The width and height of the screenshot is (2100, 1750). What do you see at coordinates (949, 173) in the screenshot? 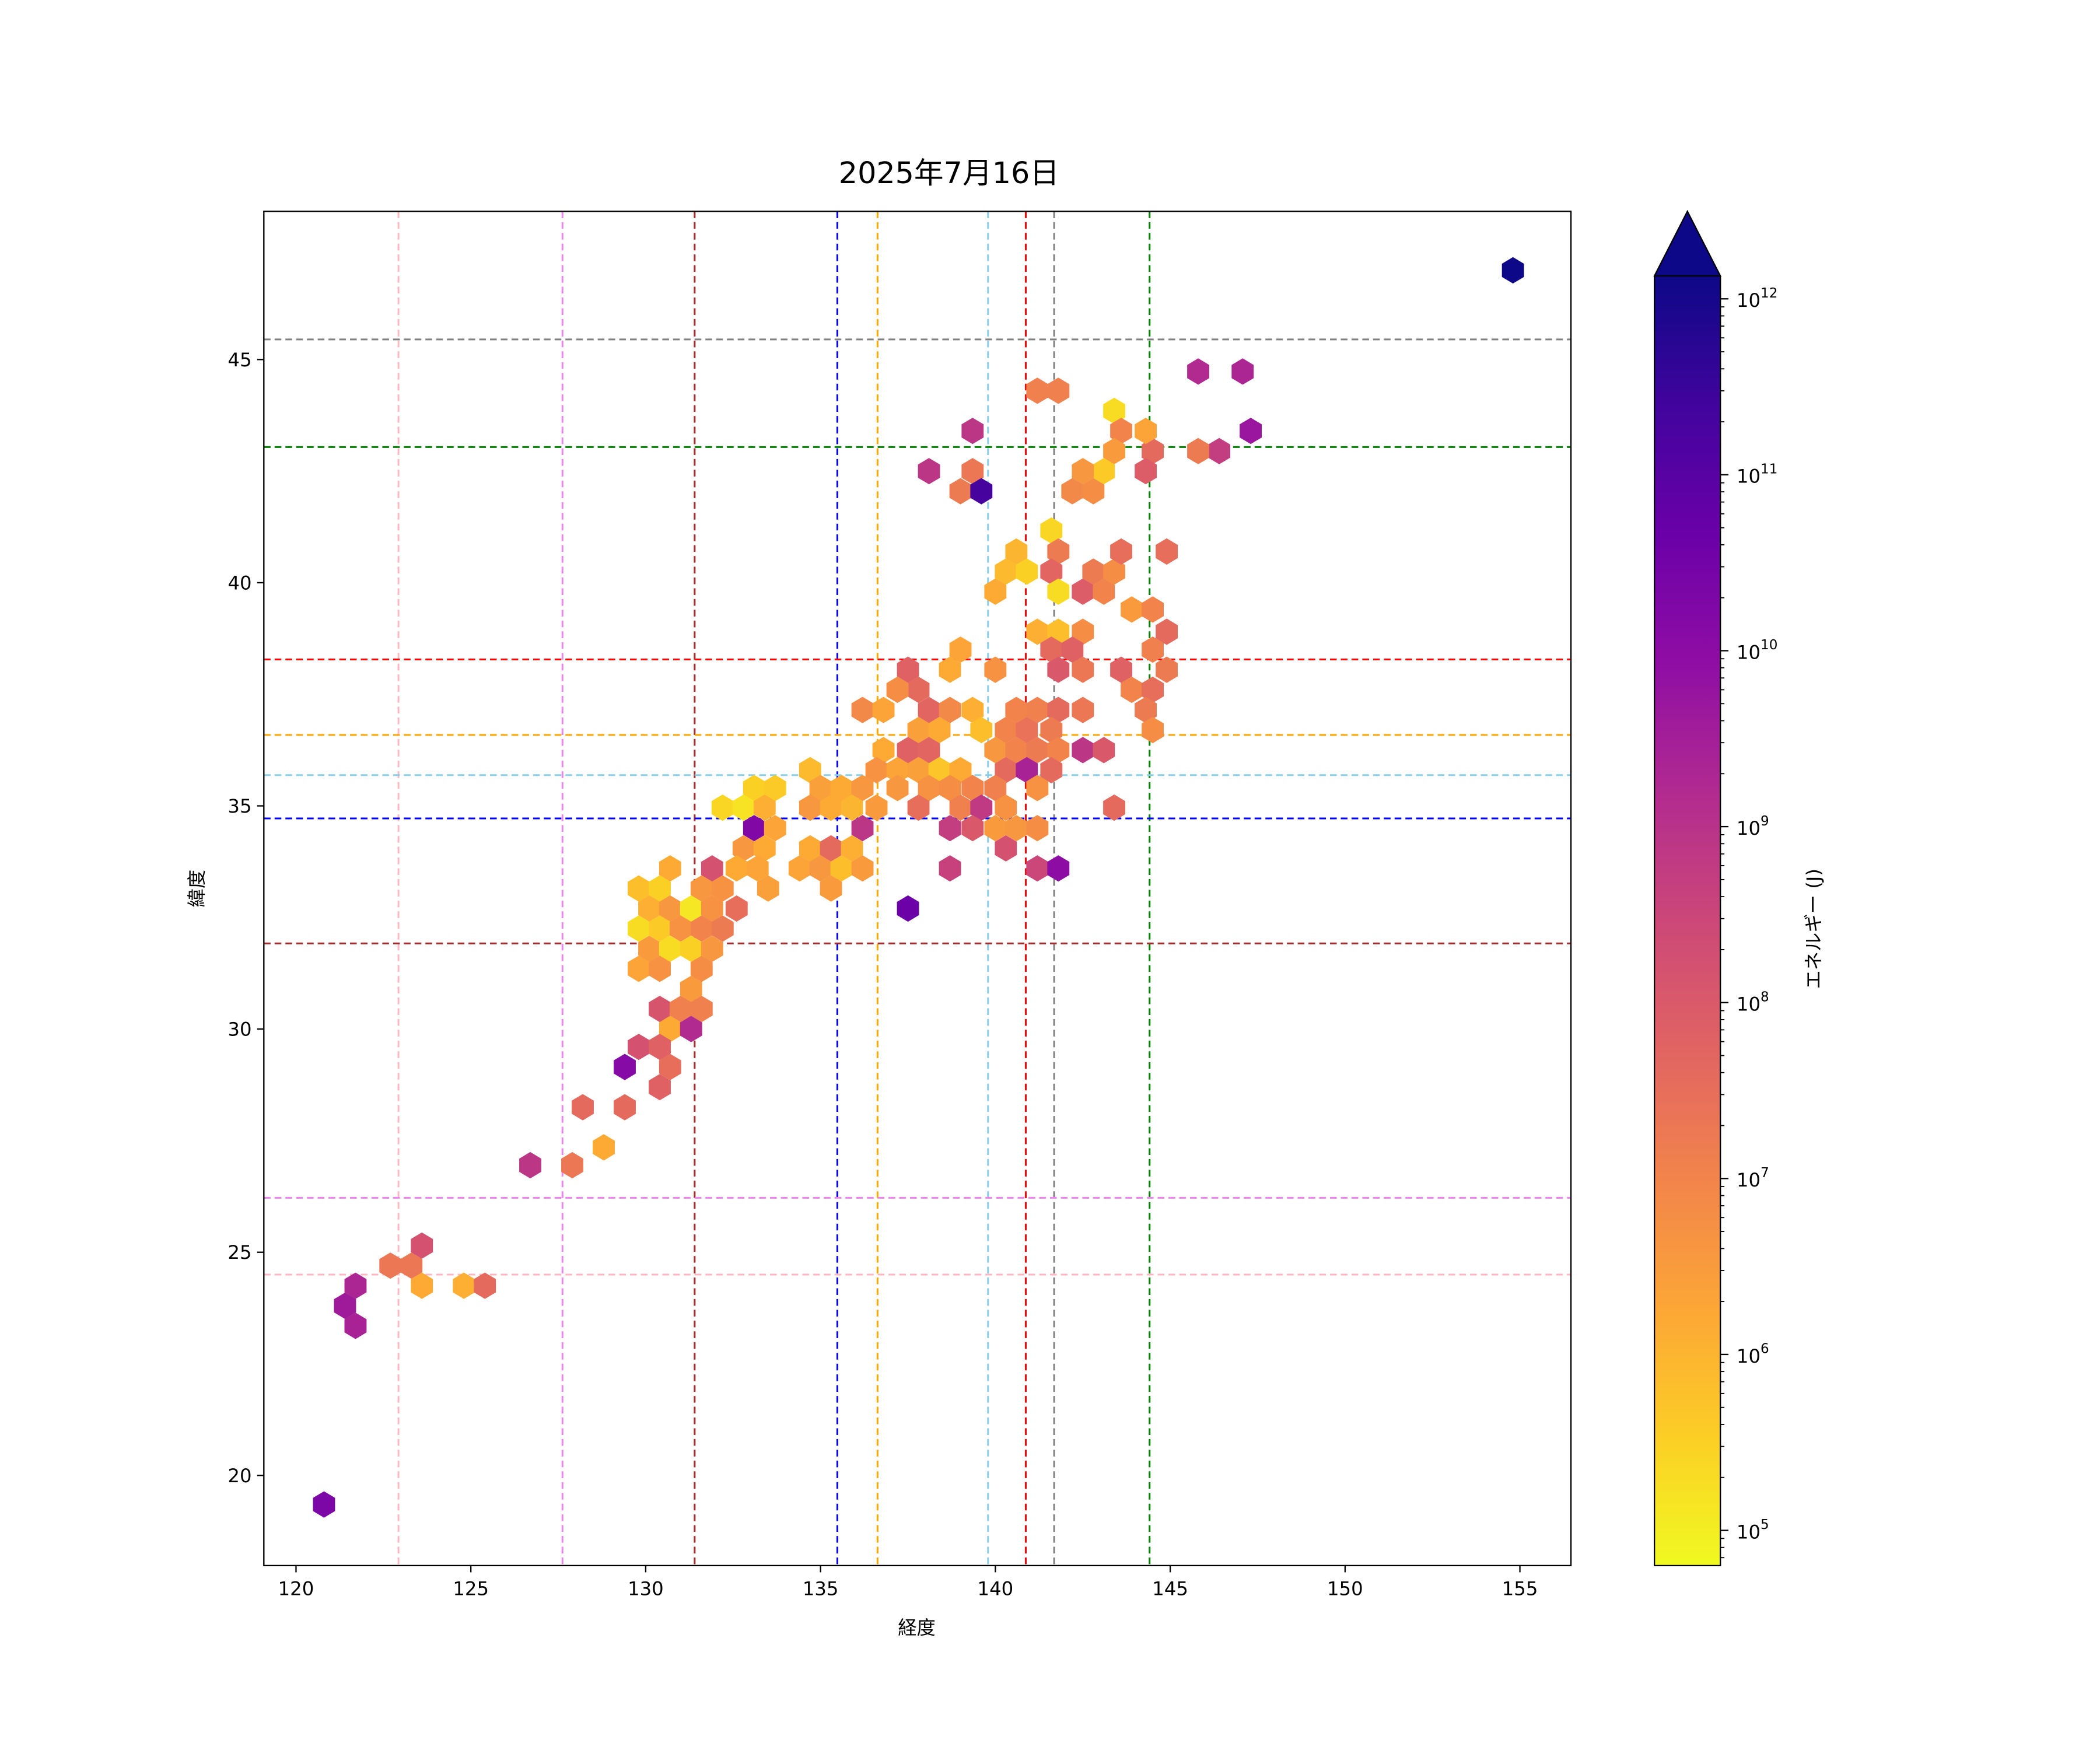
I see `chart-title: 2025年7月16日` at bounding box center [949, 173].